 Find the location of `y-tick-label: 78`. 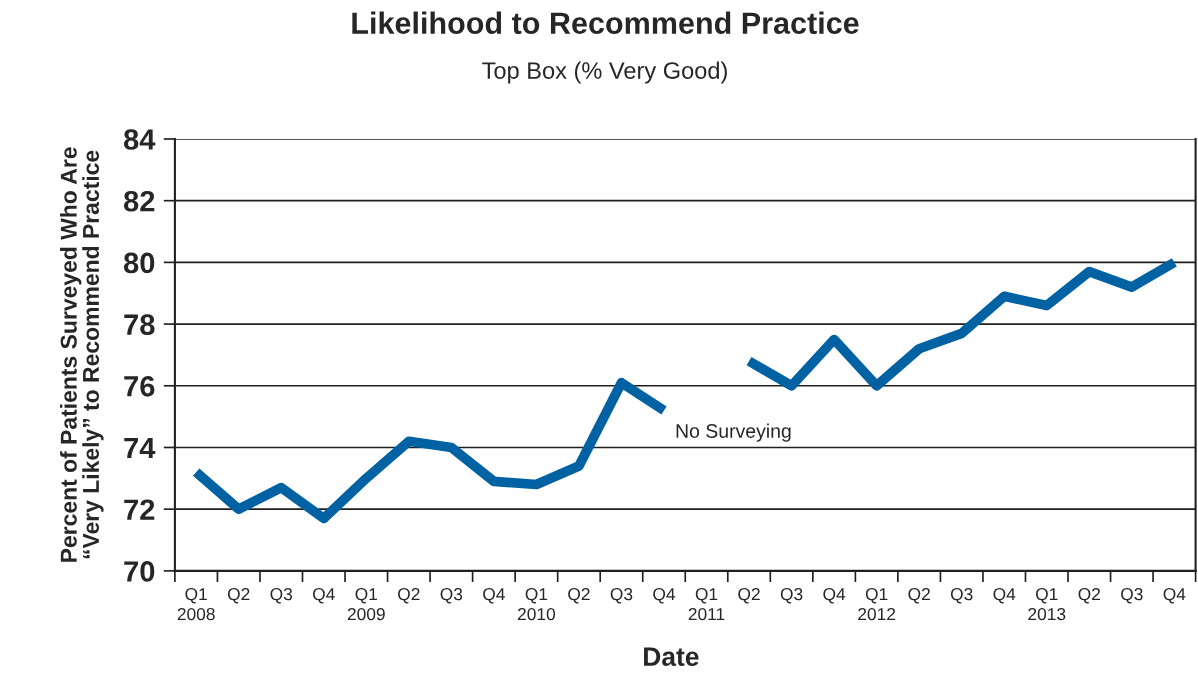

y-tick-label: 78 is located at coordinates (139, 324).